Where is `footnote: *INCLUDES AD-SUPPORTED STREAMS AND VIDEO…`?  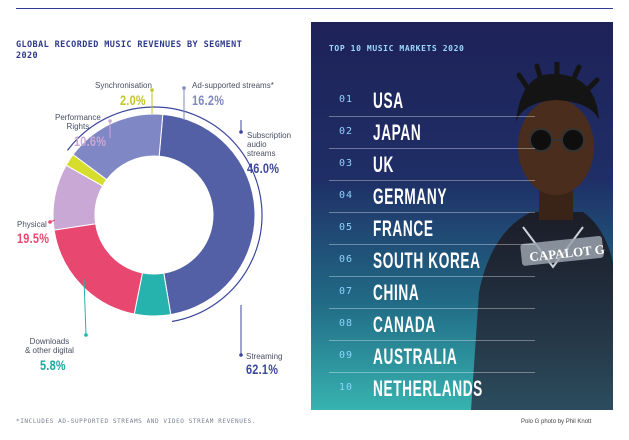
footnote: *INCLUDES AD-SUPPORTED STREAMS AND VIDEO… is located at coordinates (136, 421).